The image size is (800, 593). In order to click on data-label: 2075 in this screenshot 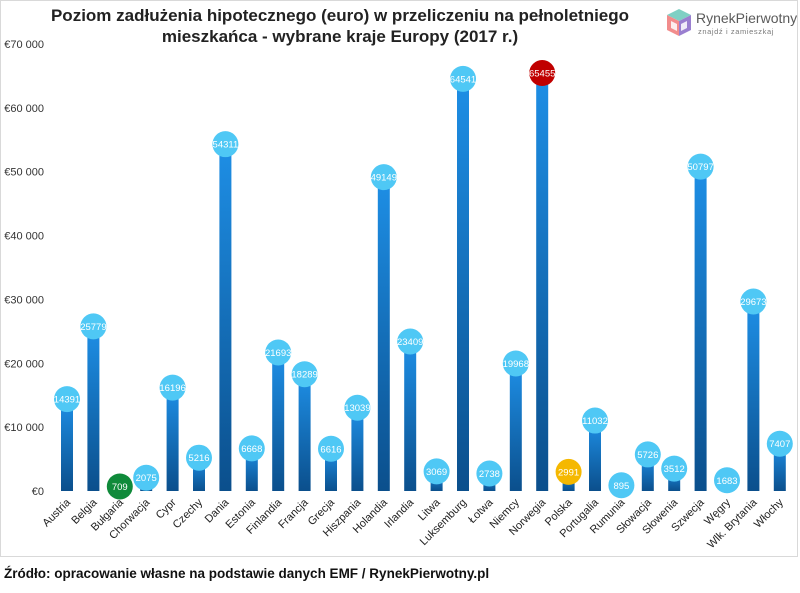, I will do `click(146, 478)`.